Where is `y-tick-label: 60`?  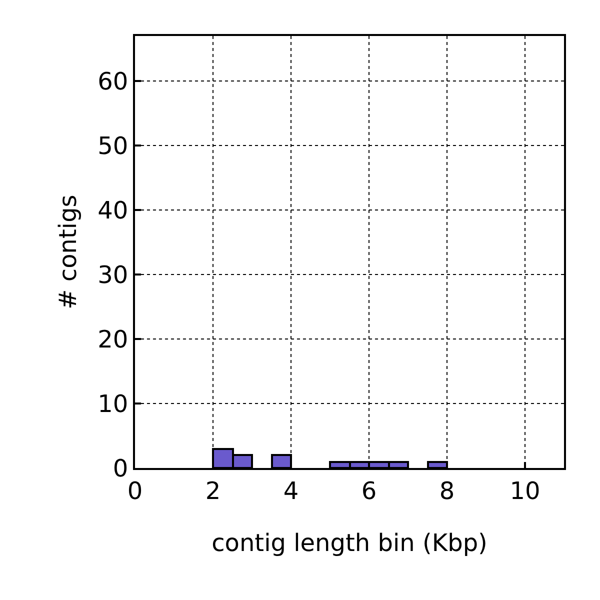
y-tick-label: 60 is located at coordinates (113, 82).